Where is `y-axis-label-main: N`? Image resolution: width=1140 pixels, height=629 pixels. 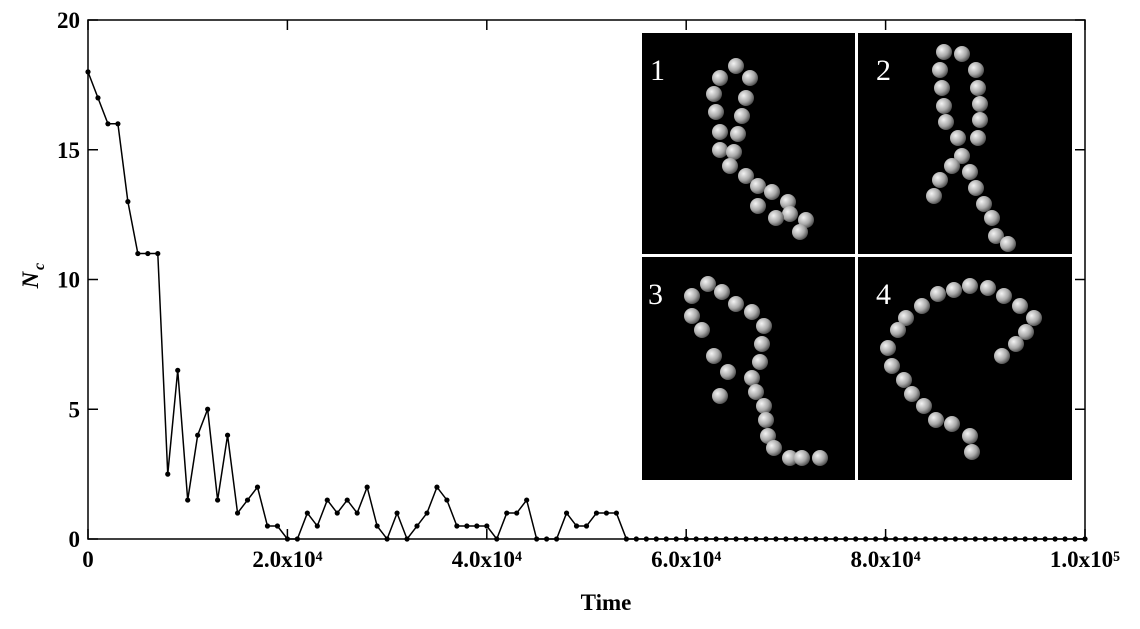 y-axis-label-main: N is located at coordinates (30, 279).